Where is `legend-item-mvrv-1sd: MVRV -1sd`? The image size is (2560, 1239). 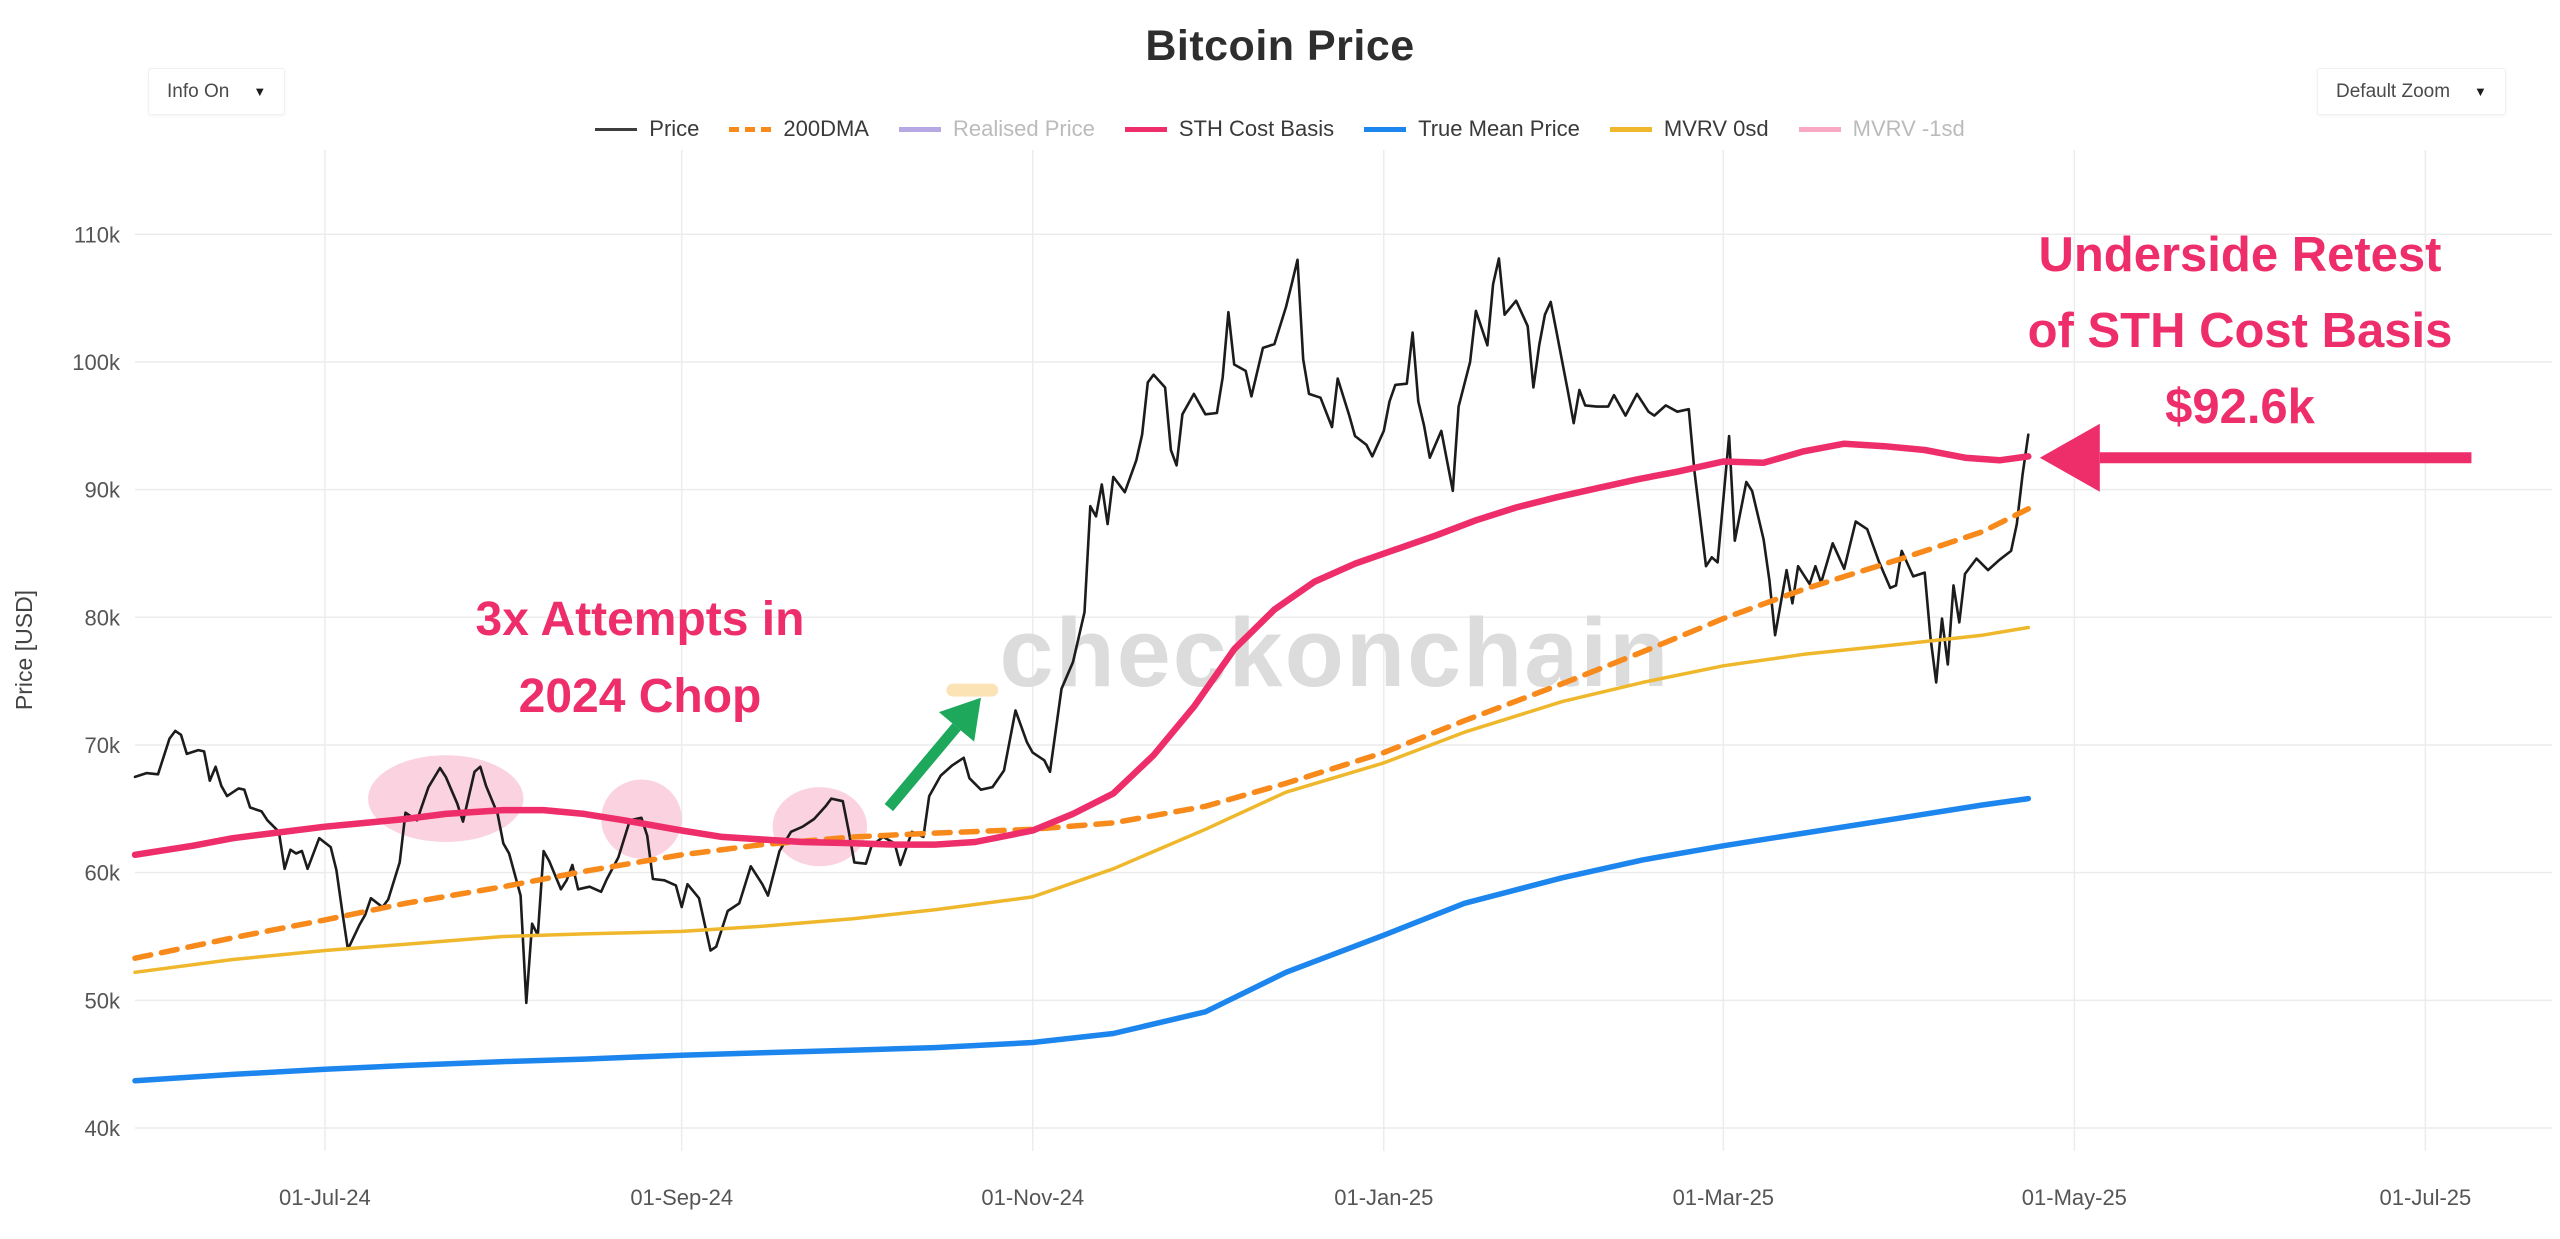
legend-item-mvrv-1sd: MVRV -1sd is located at coordinates (1881, 129).